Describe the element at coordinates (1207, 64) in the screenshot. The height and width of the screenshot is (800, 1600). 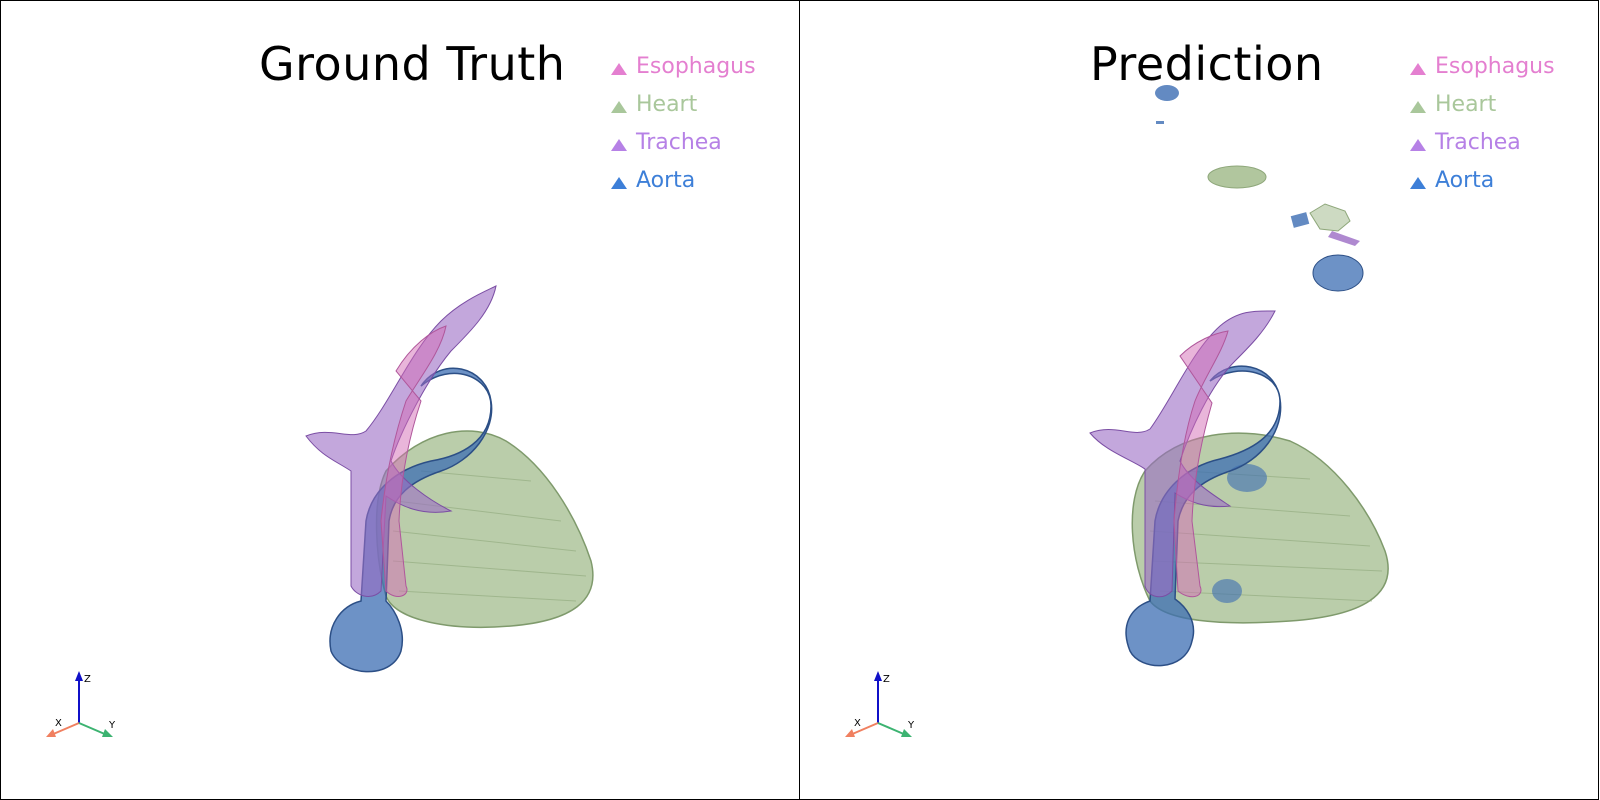
I see `viewport-title: Prediction` at that location.